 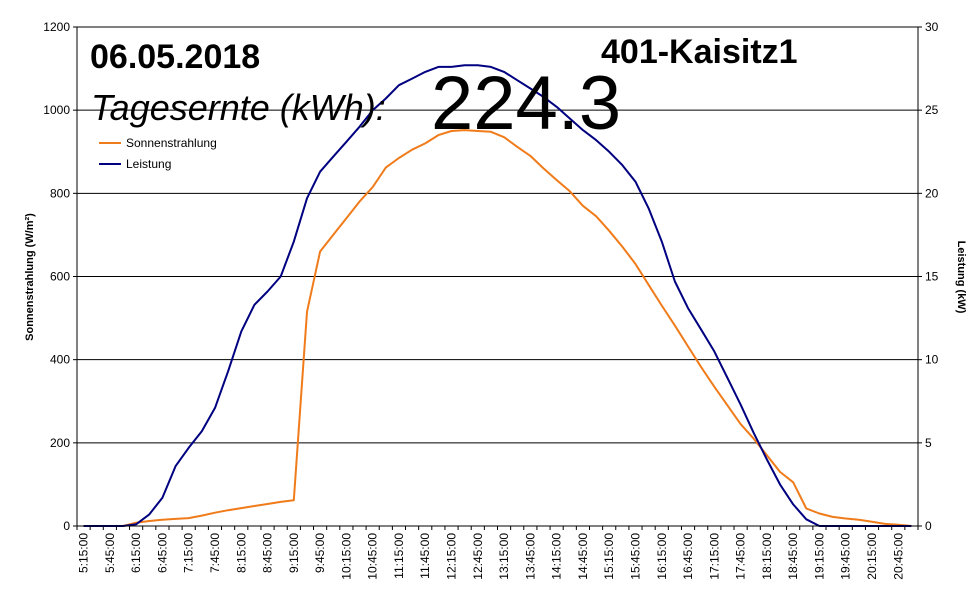 What do you see at coordinates (110, 553) in the screenshot?
I see `x-tick-label: 5:45:00` at bounding box center [110, 553].